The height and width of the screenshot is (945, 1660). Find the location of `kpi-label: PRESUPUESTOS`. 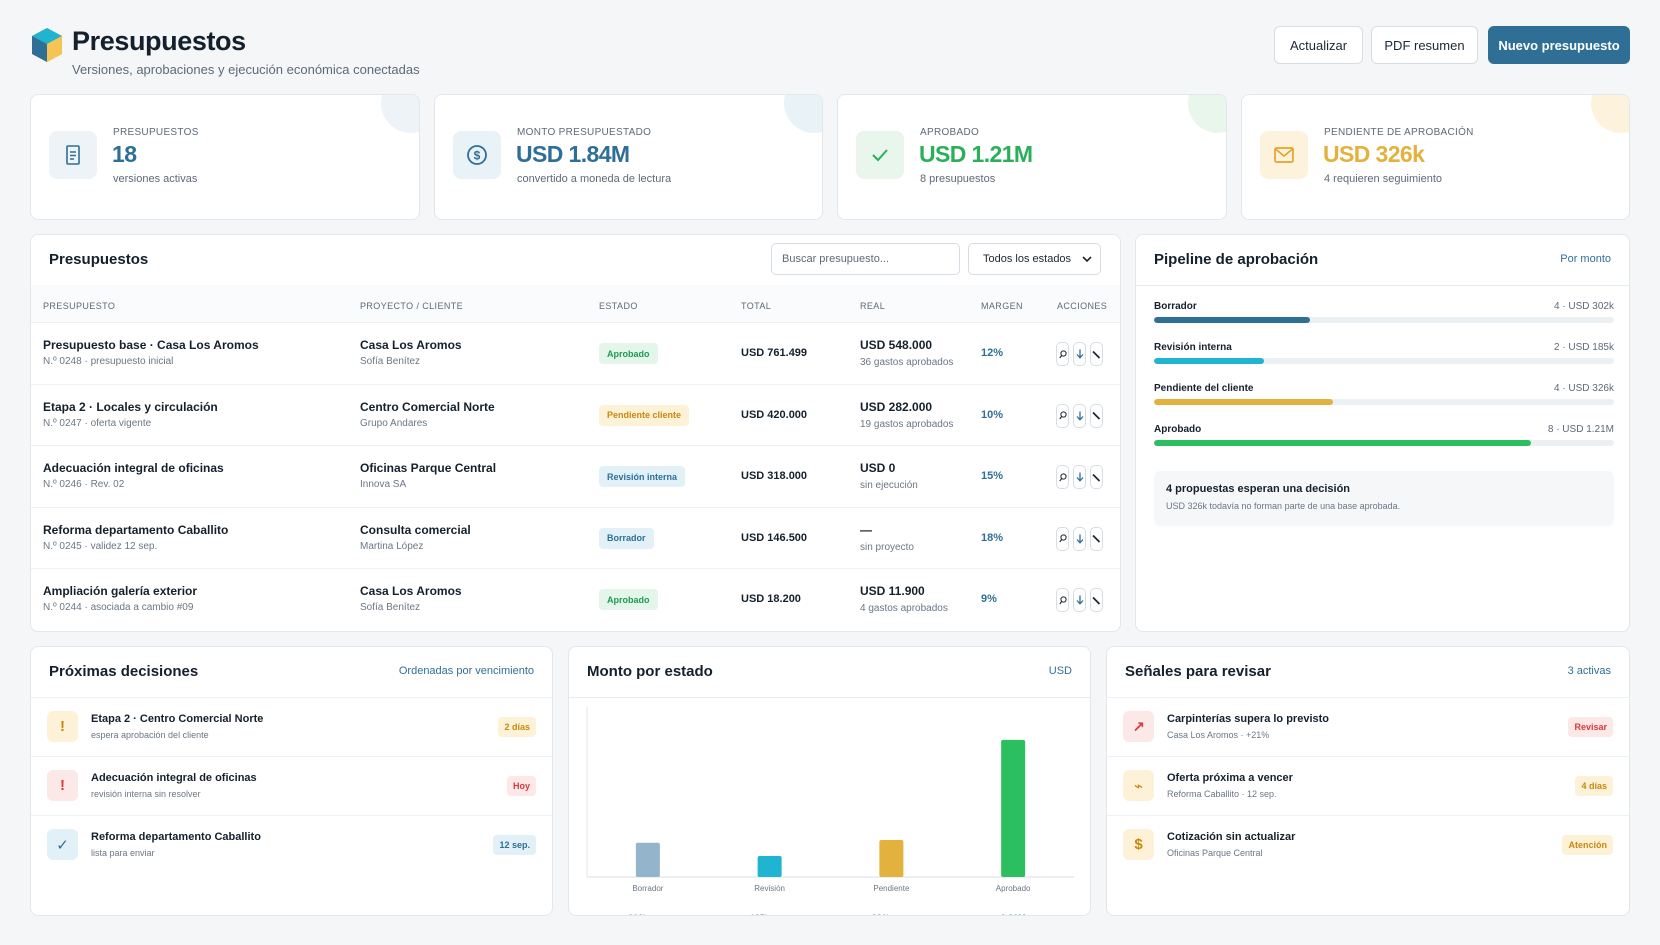

kpi-label: PRESUPUESTOS is located at coordinates (156, 132).